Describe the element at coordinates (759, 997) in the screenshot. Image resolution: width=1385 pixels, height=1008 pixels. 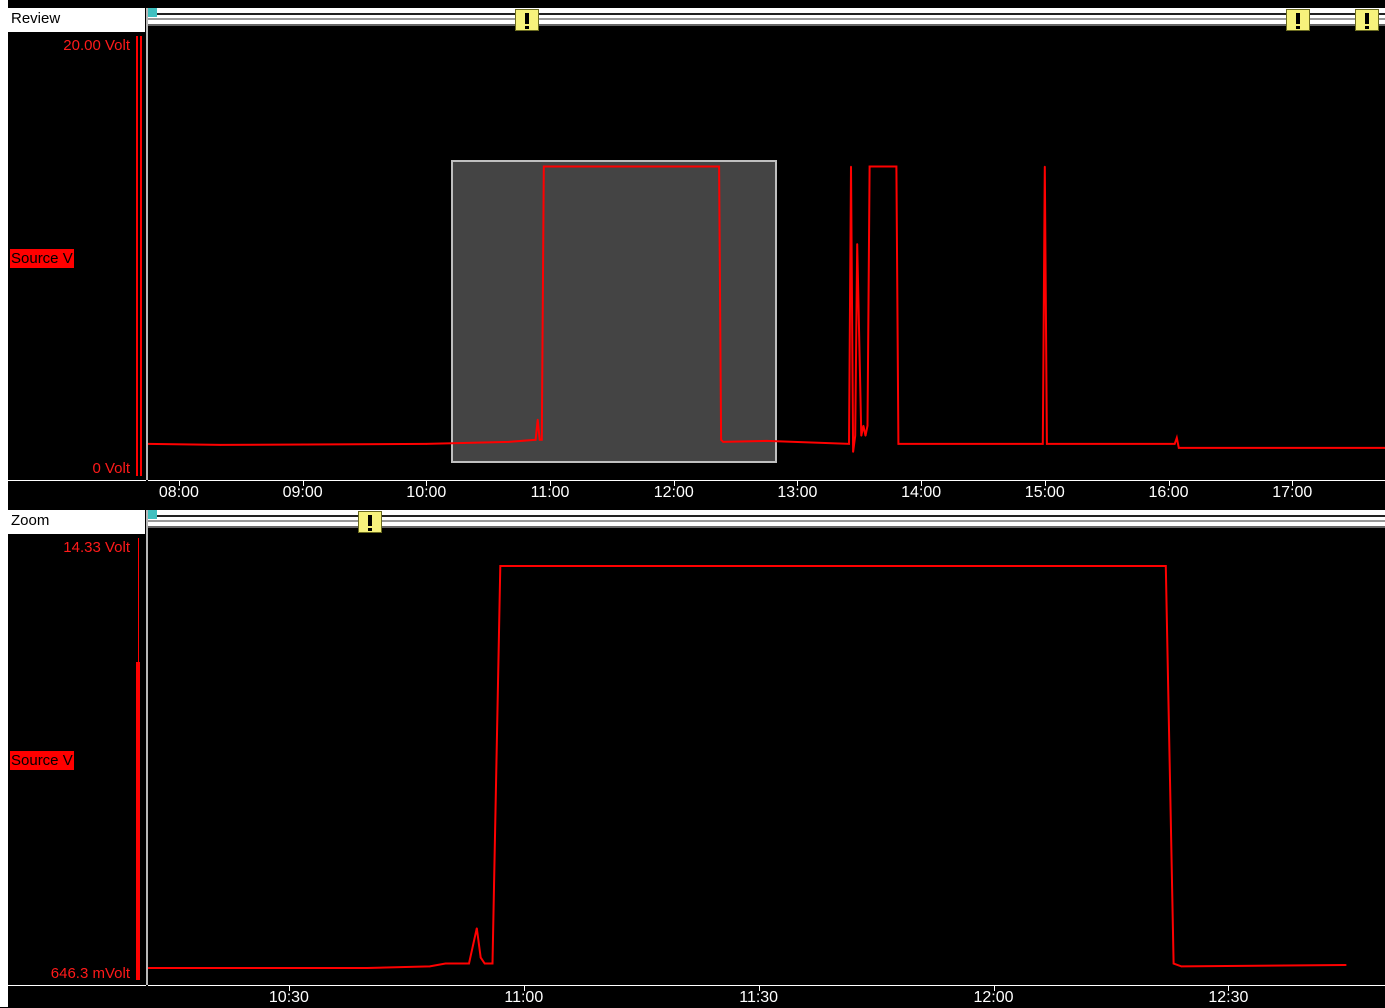
I see `x-tick-label: 11:30` at that location.